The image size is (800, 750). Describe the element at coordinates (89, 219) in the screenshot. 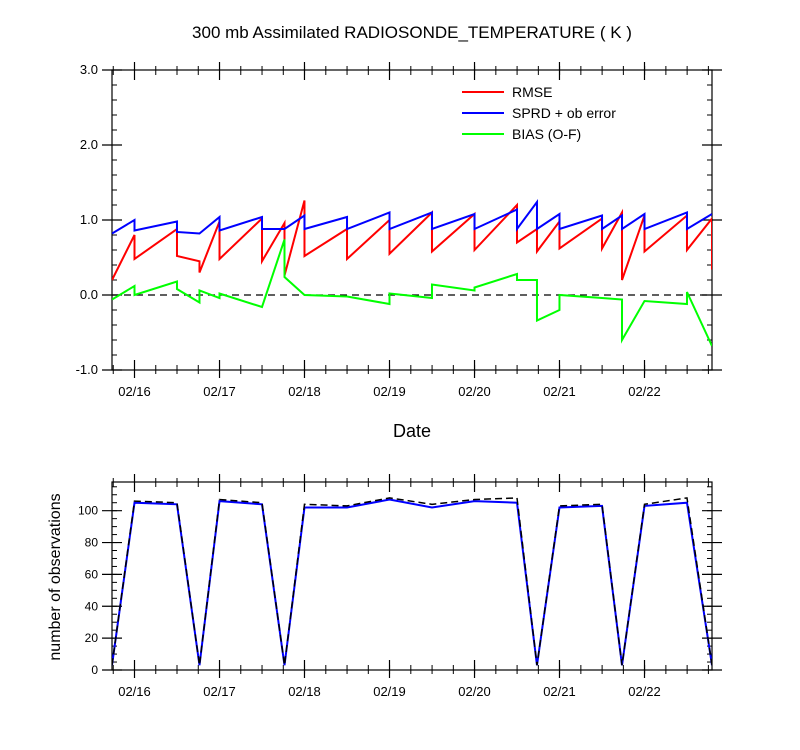

I see `y-tick-label: 1.0` at that location.